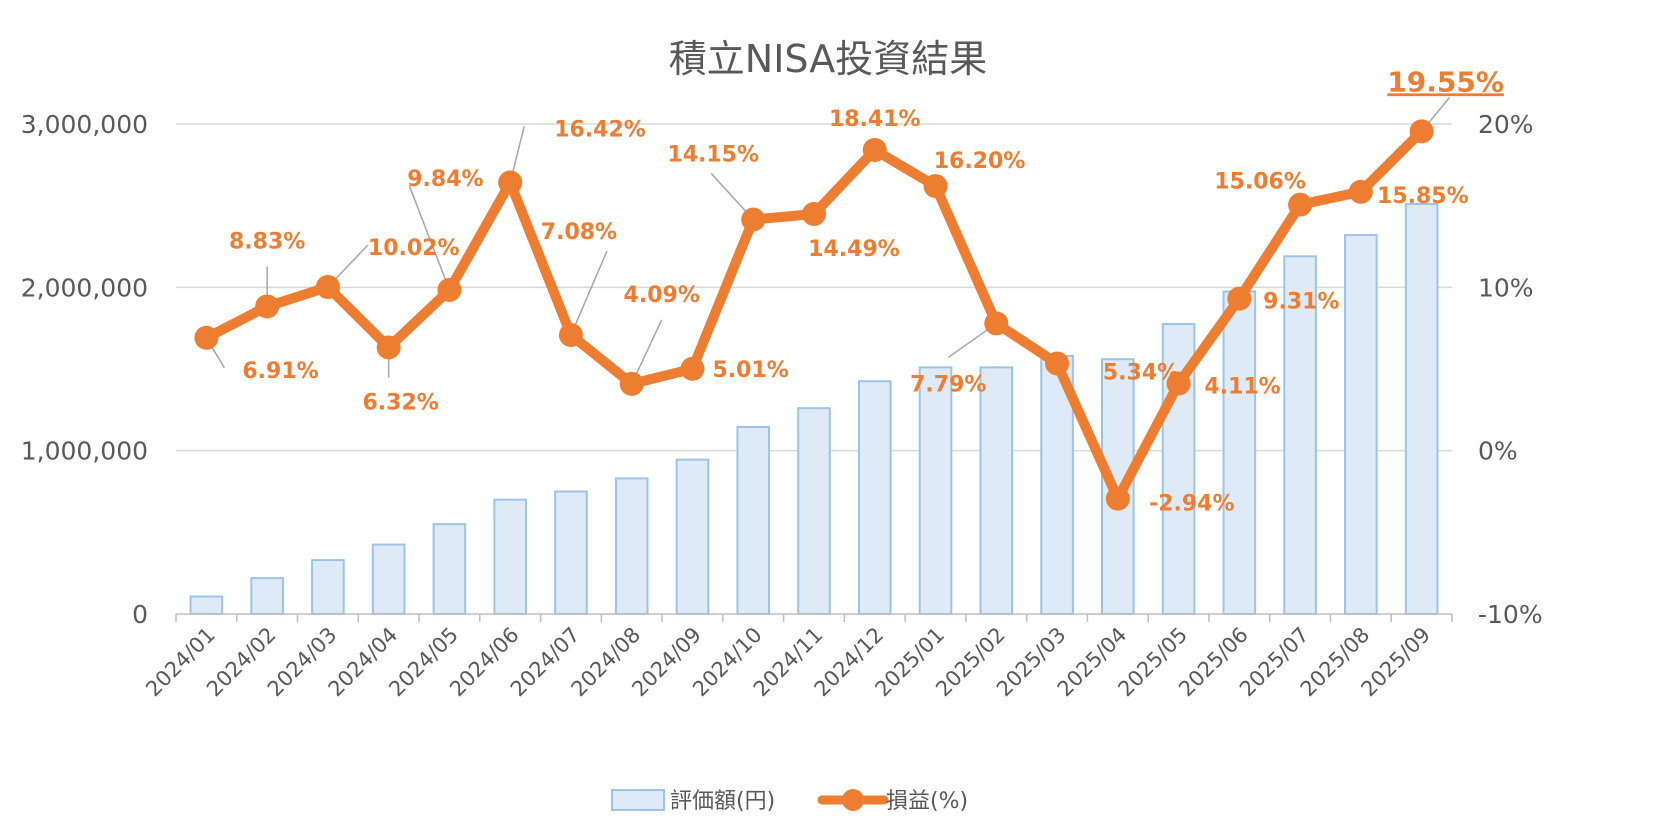 This screenshot has width=1656, height=828. I want to click on data-label: 5.01%, so click(750, 370).